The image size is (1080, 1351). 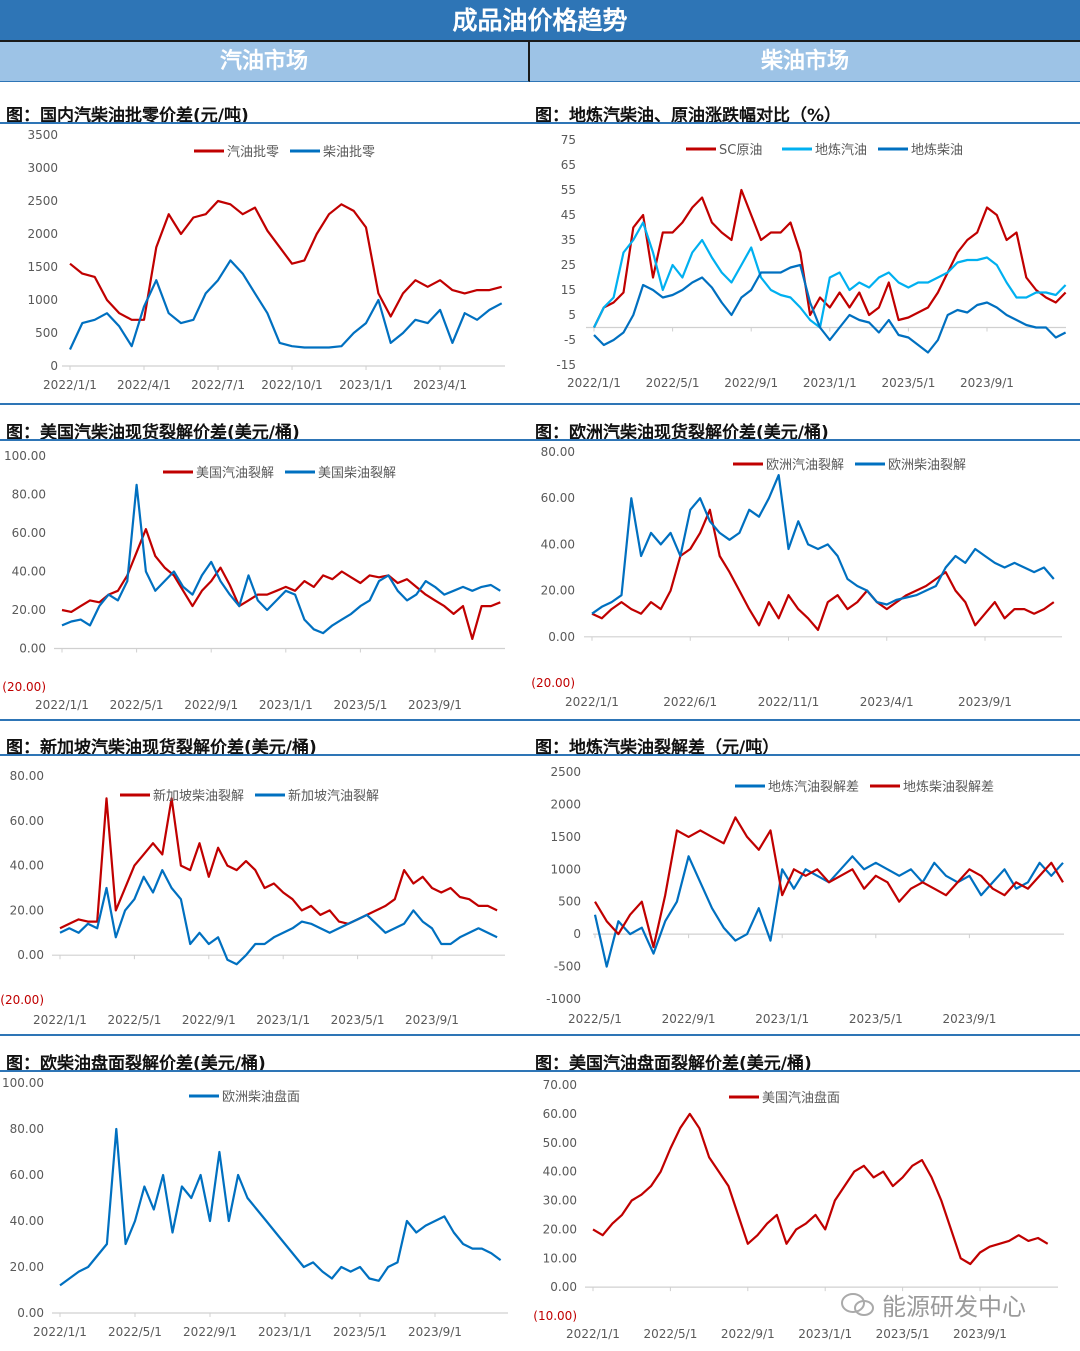 What do you see at coordinates (673, 1064) in the screenshot?
I see `chart-title-8: 图：美国汽油盘面裂解价差(美元/桶)` at bounding box center [673, 1064].